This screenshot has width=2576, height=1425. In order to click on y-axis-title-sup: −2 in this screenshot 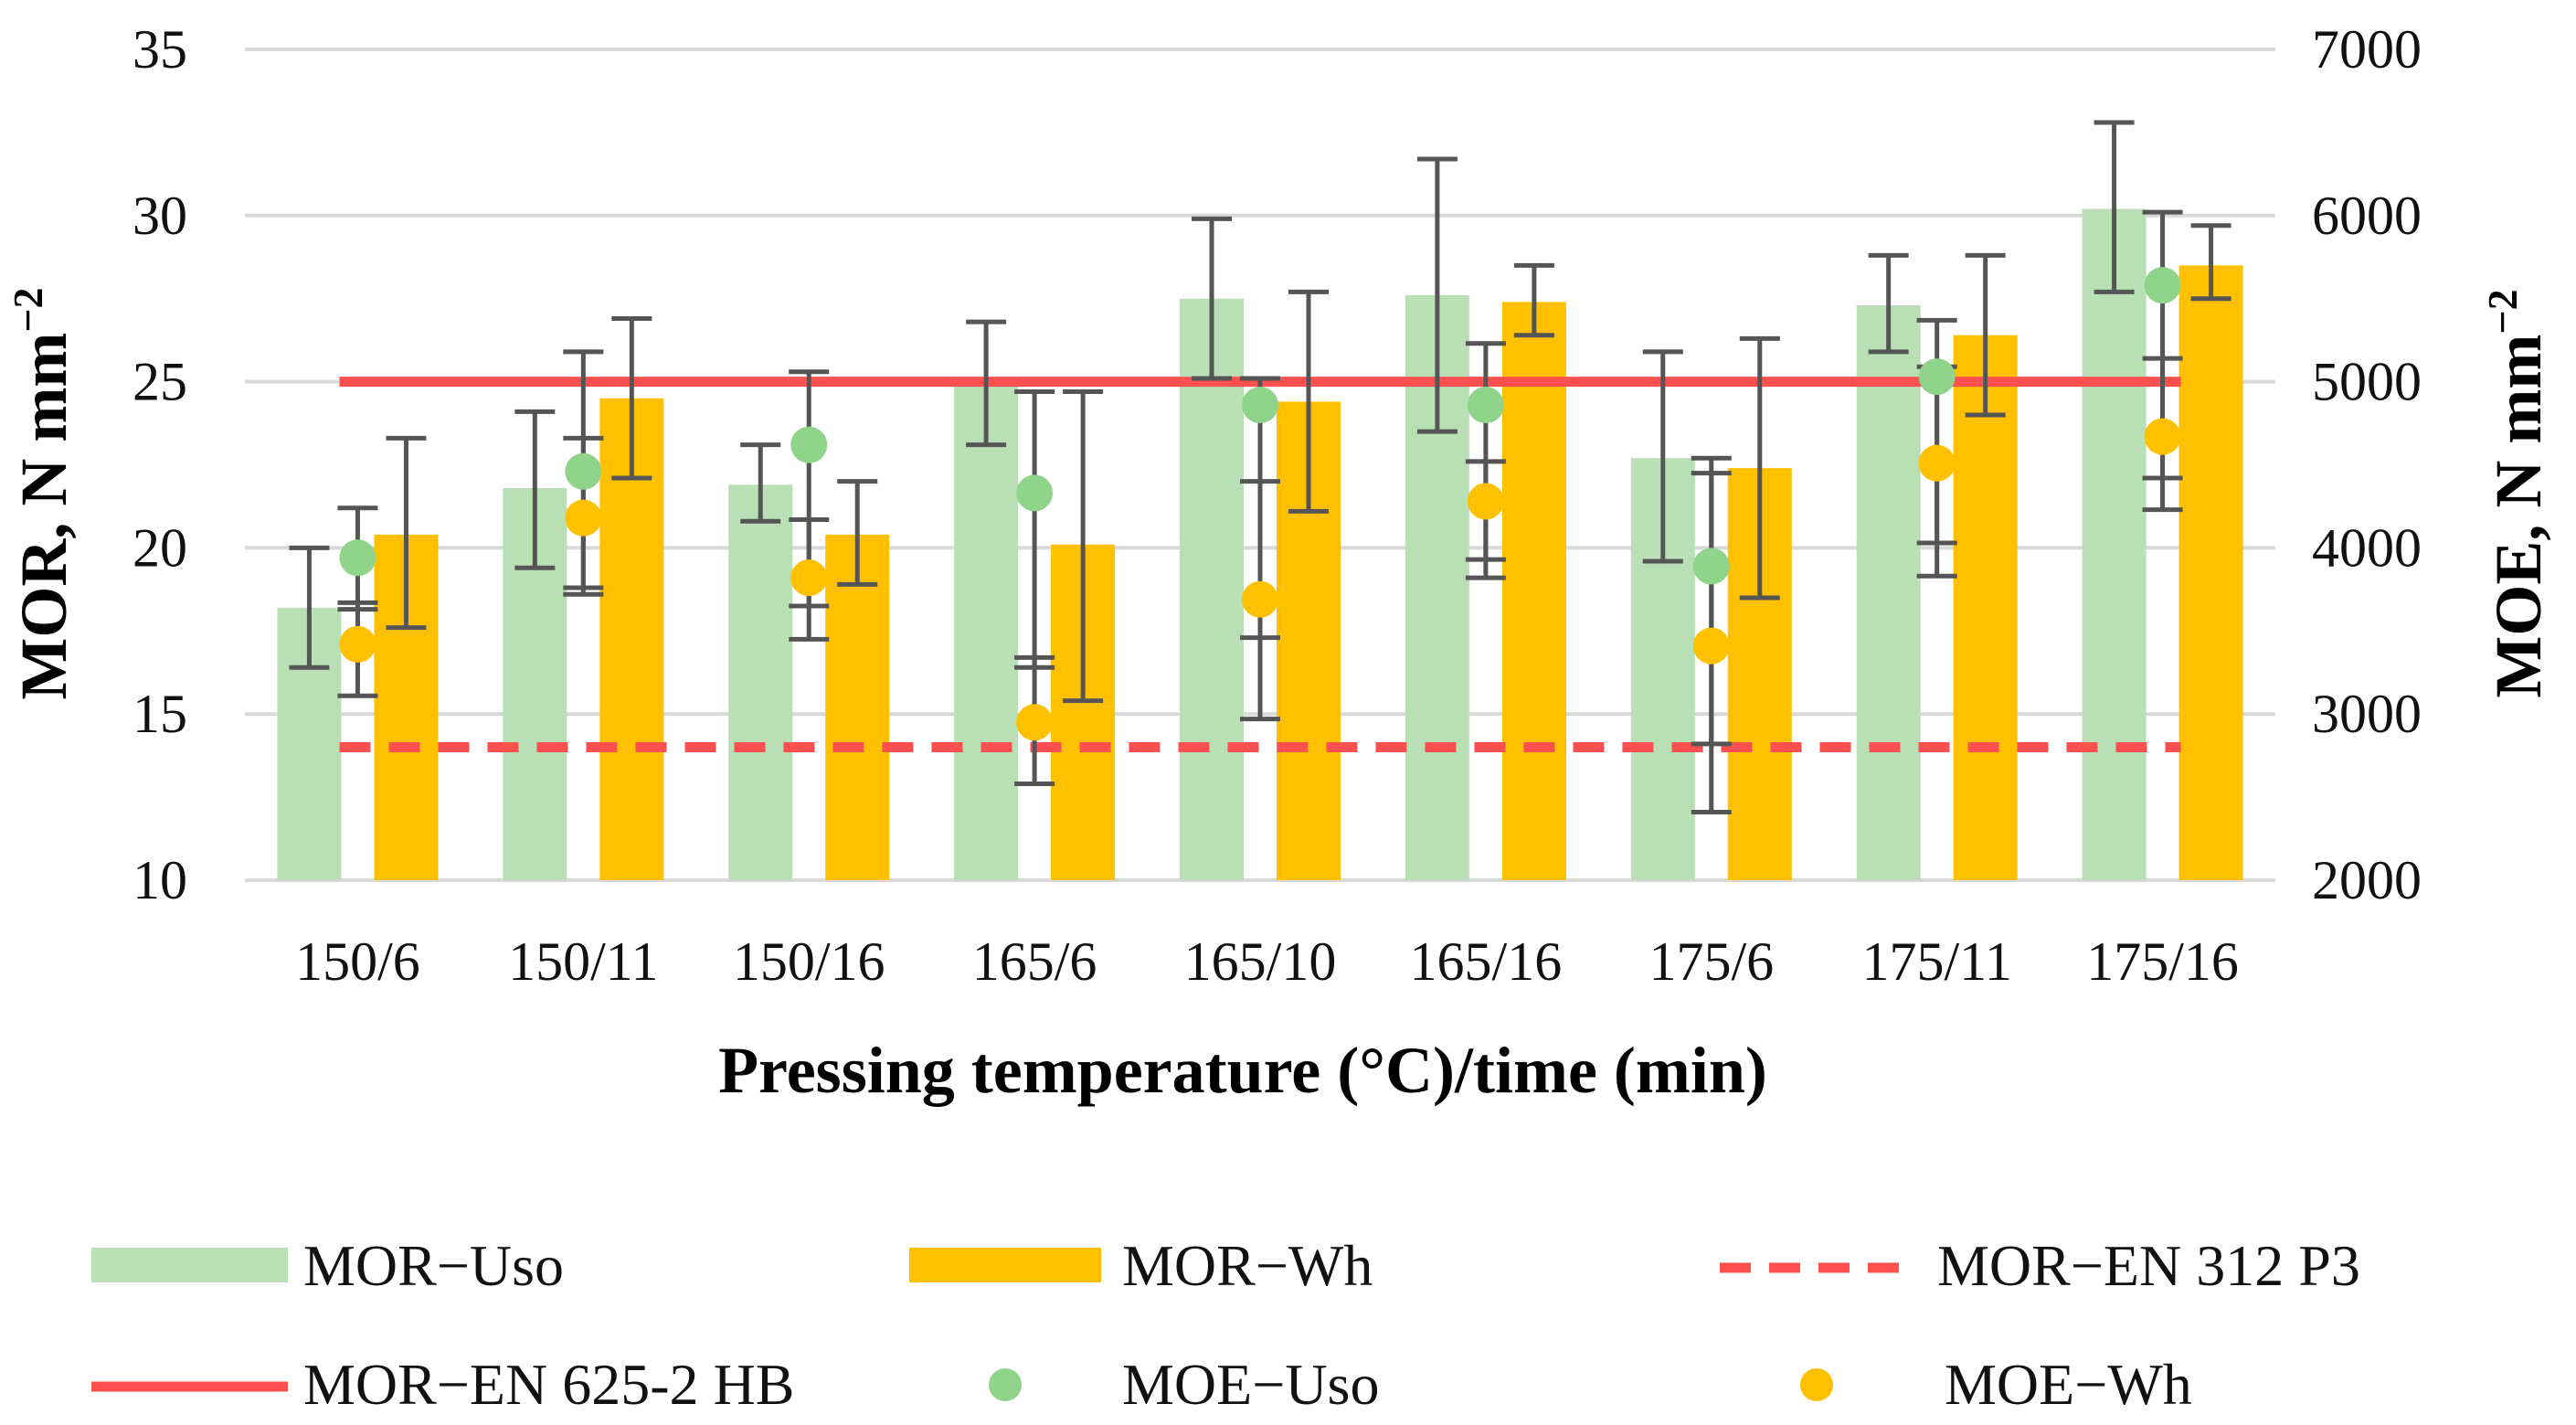, I will do `click(28, 309)`.